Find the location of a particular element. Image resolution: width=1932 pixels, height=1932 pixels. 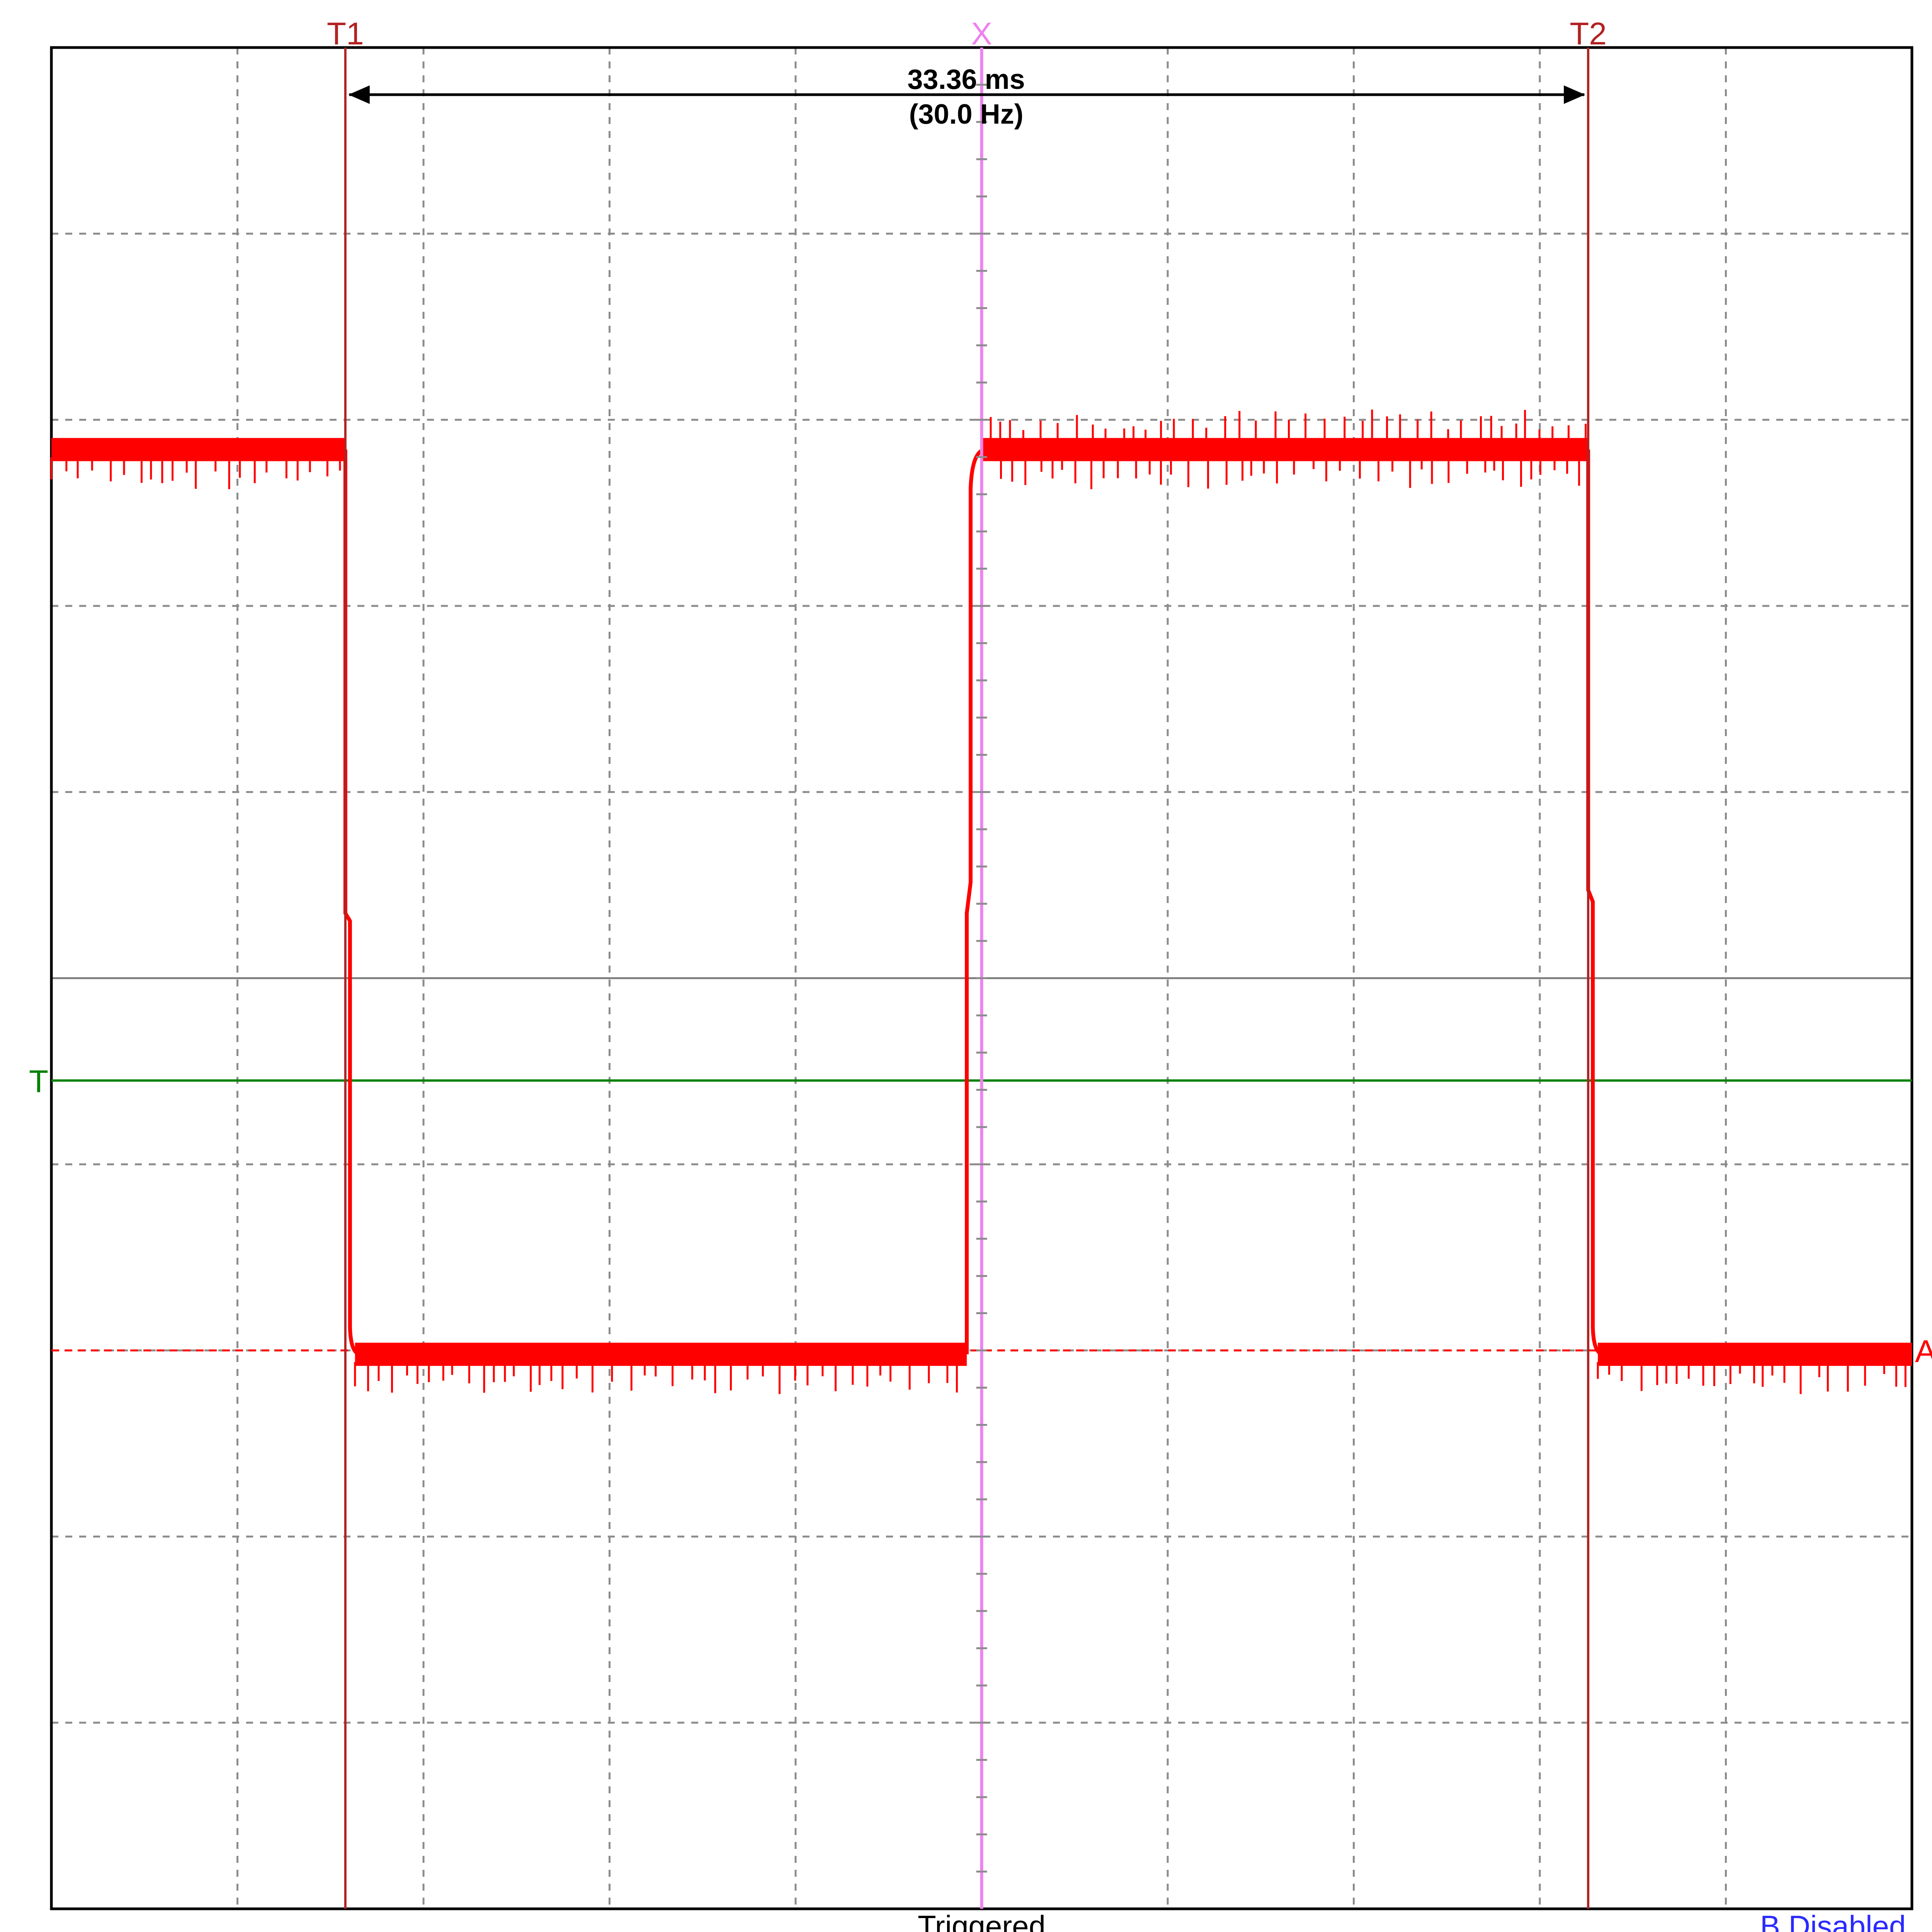

x-marker-label: X is located at coordinates (982, 33).